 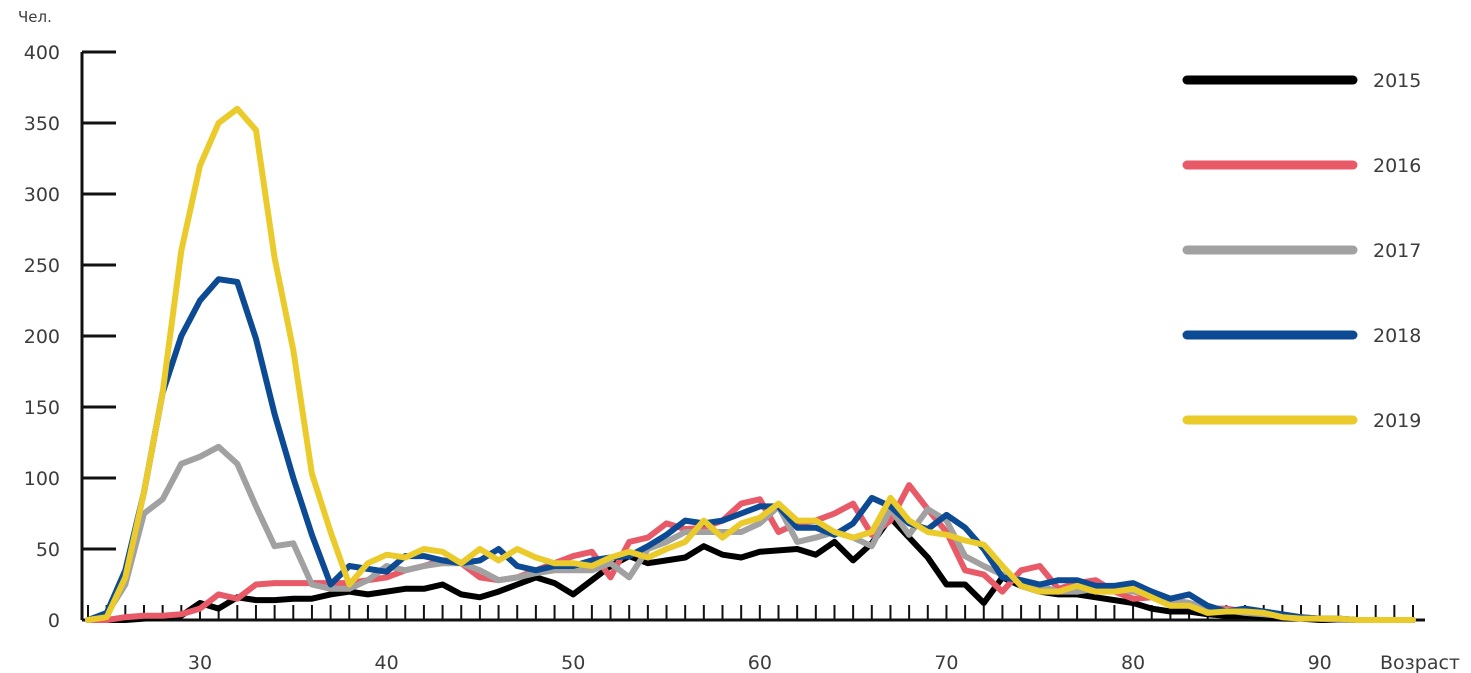 I want to click on y-tick-label: 350, so click(x=42, y=124).